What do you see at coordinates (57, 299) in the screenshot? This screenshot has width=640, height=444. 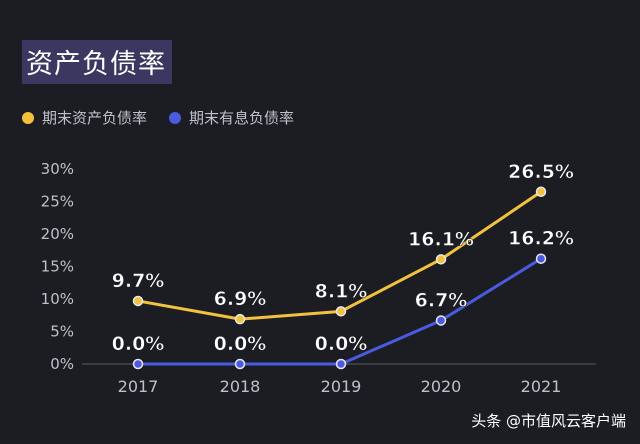 I see `y-tick-label: 10%` at bounding box center [57, 299].